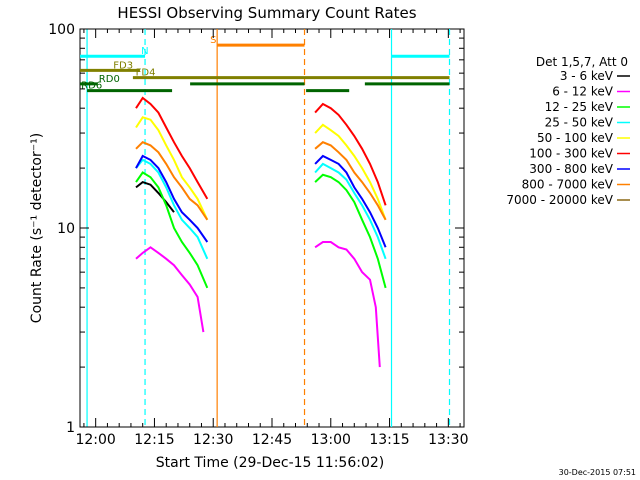 The width and height of the screenshot is (640, 480). Describe the element at coordinates (272, 440) in the screenshot. I see `x-tick-label-3: 12:45` at that location.